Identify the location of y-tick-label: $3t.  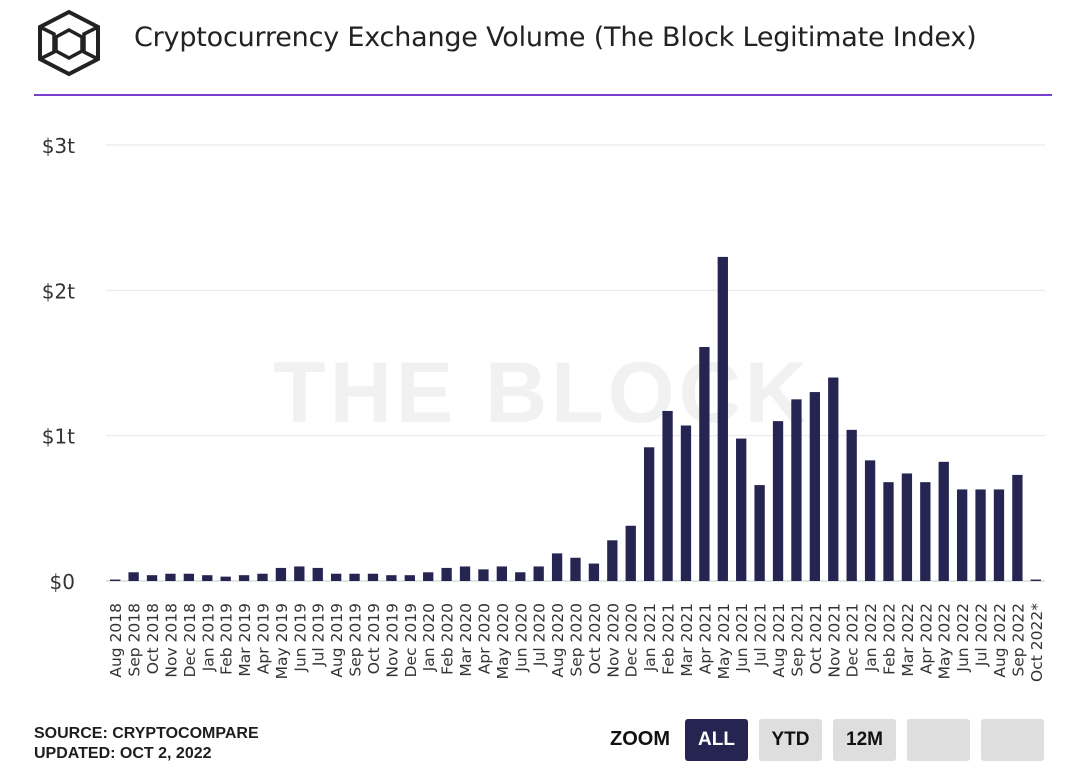
(58, 146).